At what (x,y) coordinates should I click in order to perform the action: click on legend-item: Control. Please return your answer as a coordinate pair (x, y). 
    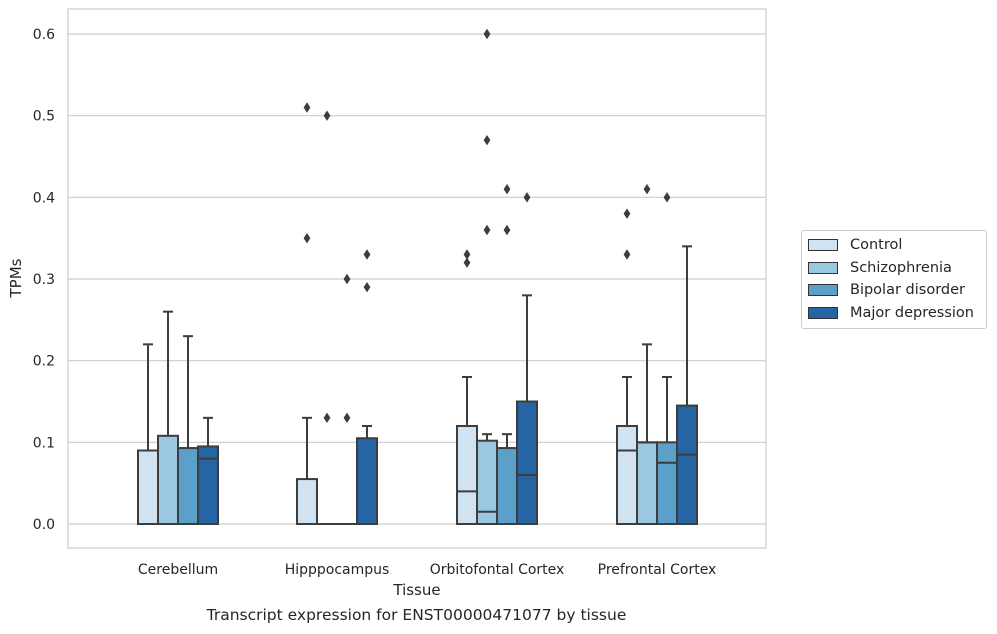
    Looking at the image, I should click on (894, 245).